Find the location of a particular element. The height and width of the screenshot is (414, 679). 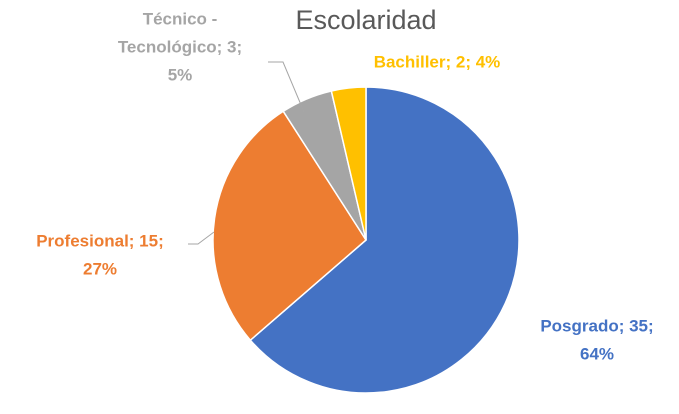

data-label: Profesional; 15; is located at coordinates (100, 240).